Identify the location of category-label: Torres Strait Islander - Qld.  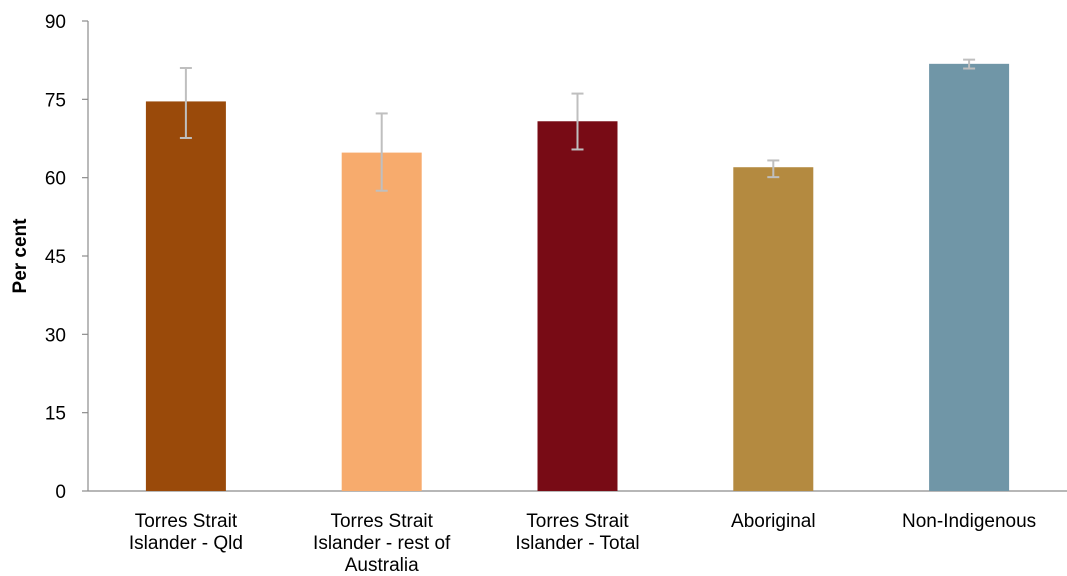
(186, 532).